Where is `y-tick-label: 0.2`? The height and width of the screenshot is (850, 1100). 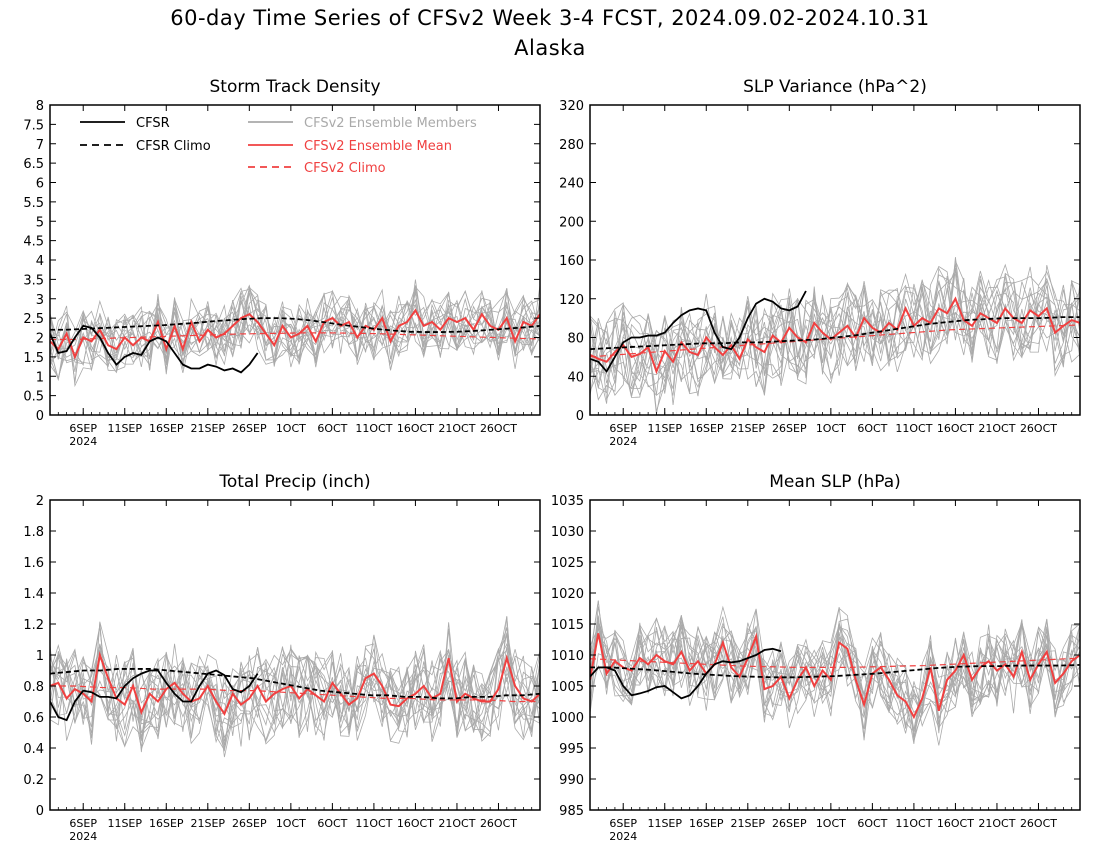 y-tick-label: 0.2 is located at coordinates (33, 780).